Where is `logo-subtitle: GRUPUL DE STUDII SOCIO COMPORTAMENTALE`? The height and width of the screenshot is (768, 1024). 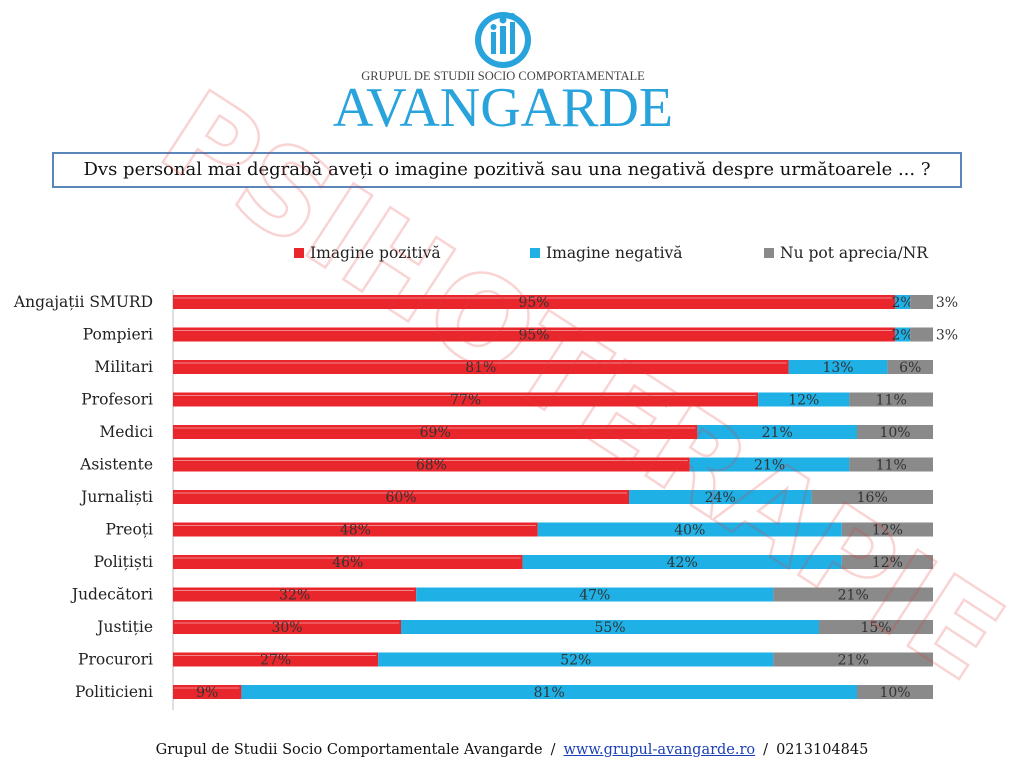
logo-subtitle: GRUPUL DE STUDII SOCIO COMPORTAMENTALE is located at coordinates (503, 76).